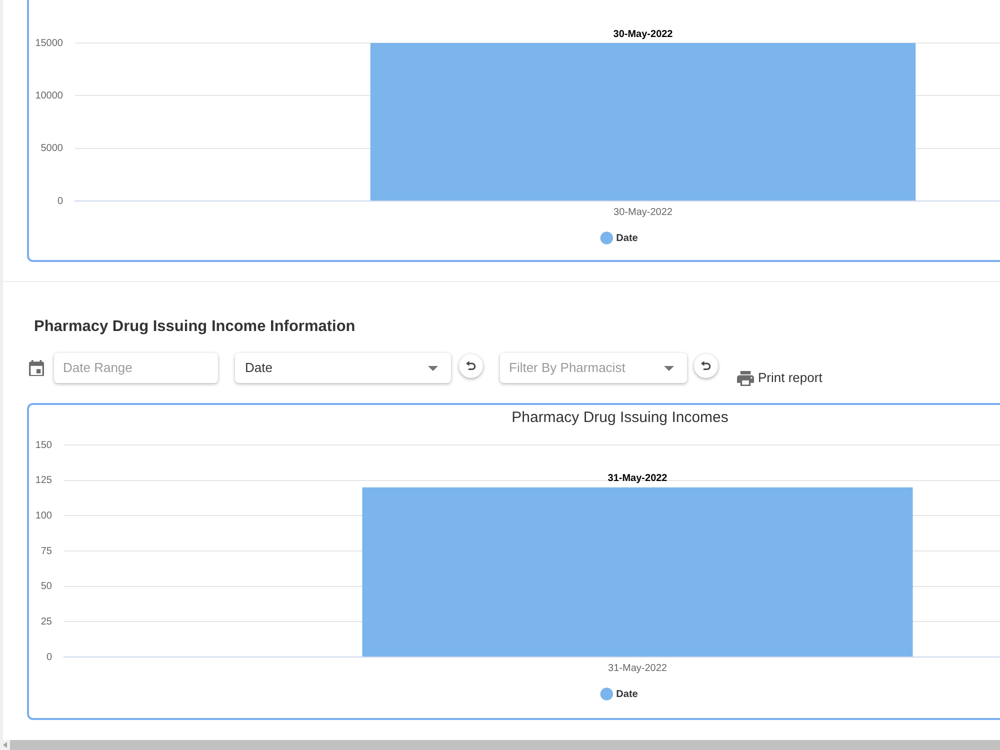  What do you see at coordinates (46, 551) in the screenshot?
I see `y-tick-label: 75` at bounding box center [46, 551].